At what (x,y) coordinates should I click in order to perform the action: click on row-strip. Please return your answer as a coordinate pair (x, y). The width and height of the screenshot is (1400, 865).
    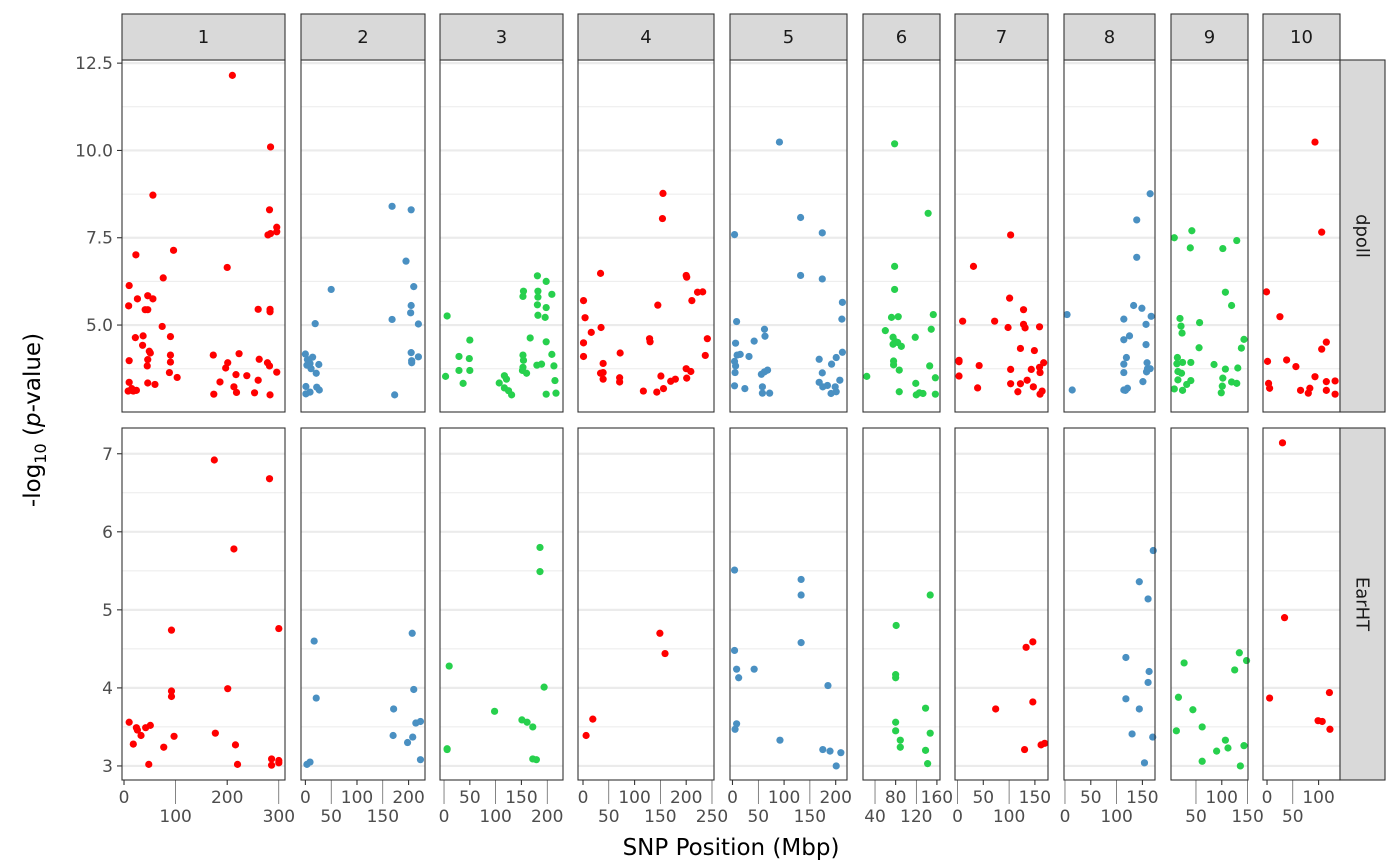
    Looking at the image, I should click on (1362, 236).